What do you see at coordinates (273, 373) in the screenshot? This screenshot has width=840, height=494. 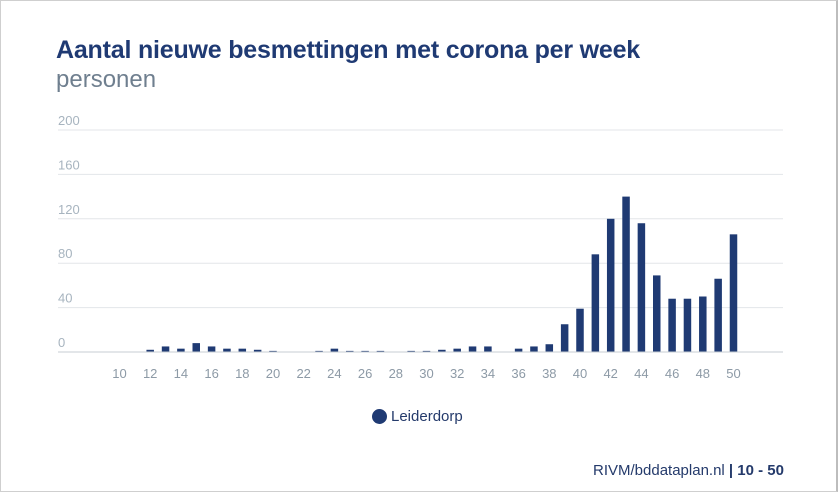 I see `x-tick-label: 20` at bounding box center [273, 373].